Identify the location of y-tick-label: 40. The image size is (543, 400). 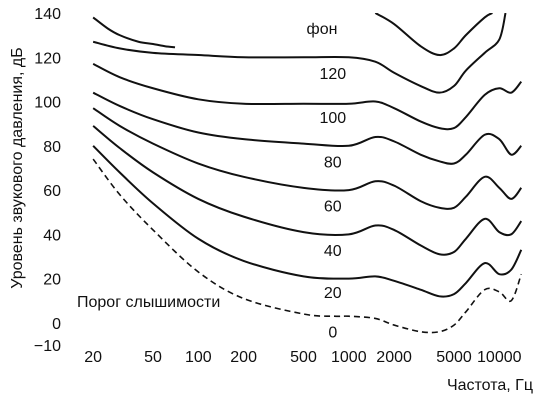
(52, 235).